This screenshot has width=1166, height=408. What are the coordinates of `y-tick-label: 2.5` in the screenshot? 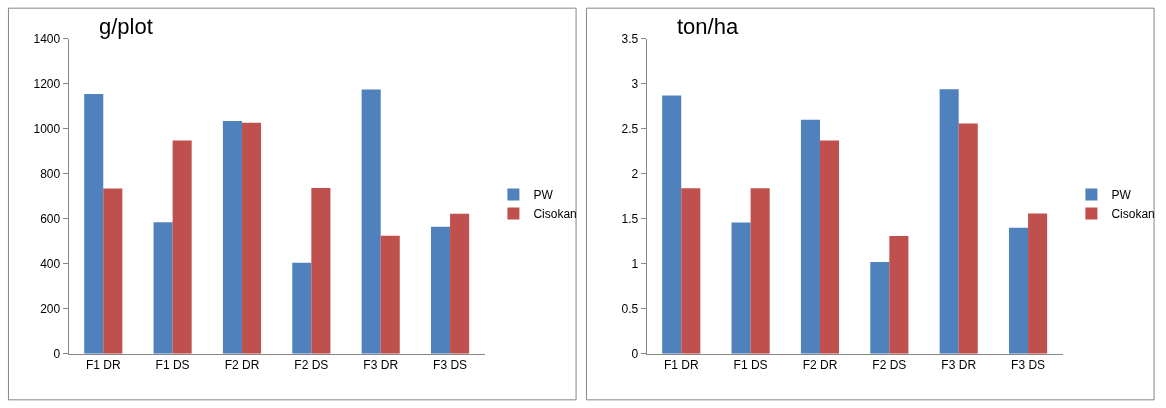 It's located at (630, 129).